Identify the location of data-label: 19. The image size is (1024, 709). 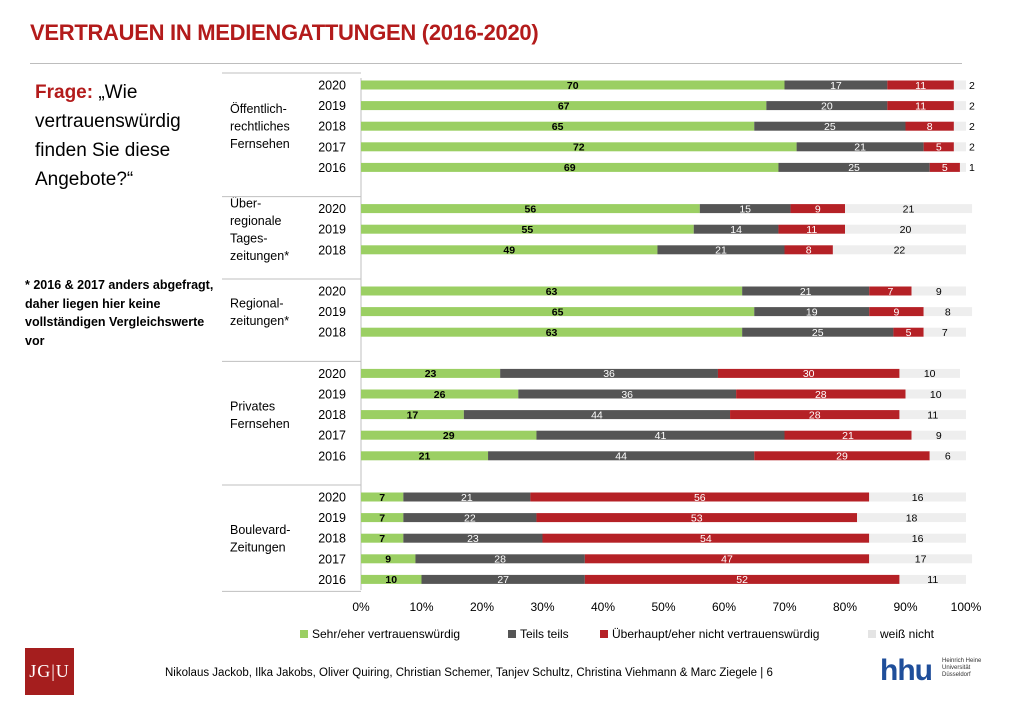
(812, 312).